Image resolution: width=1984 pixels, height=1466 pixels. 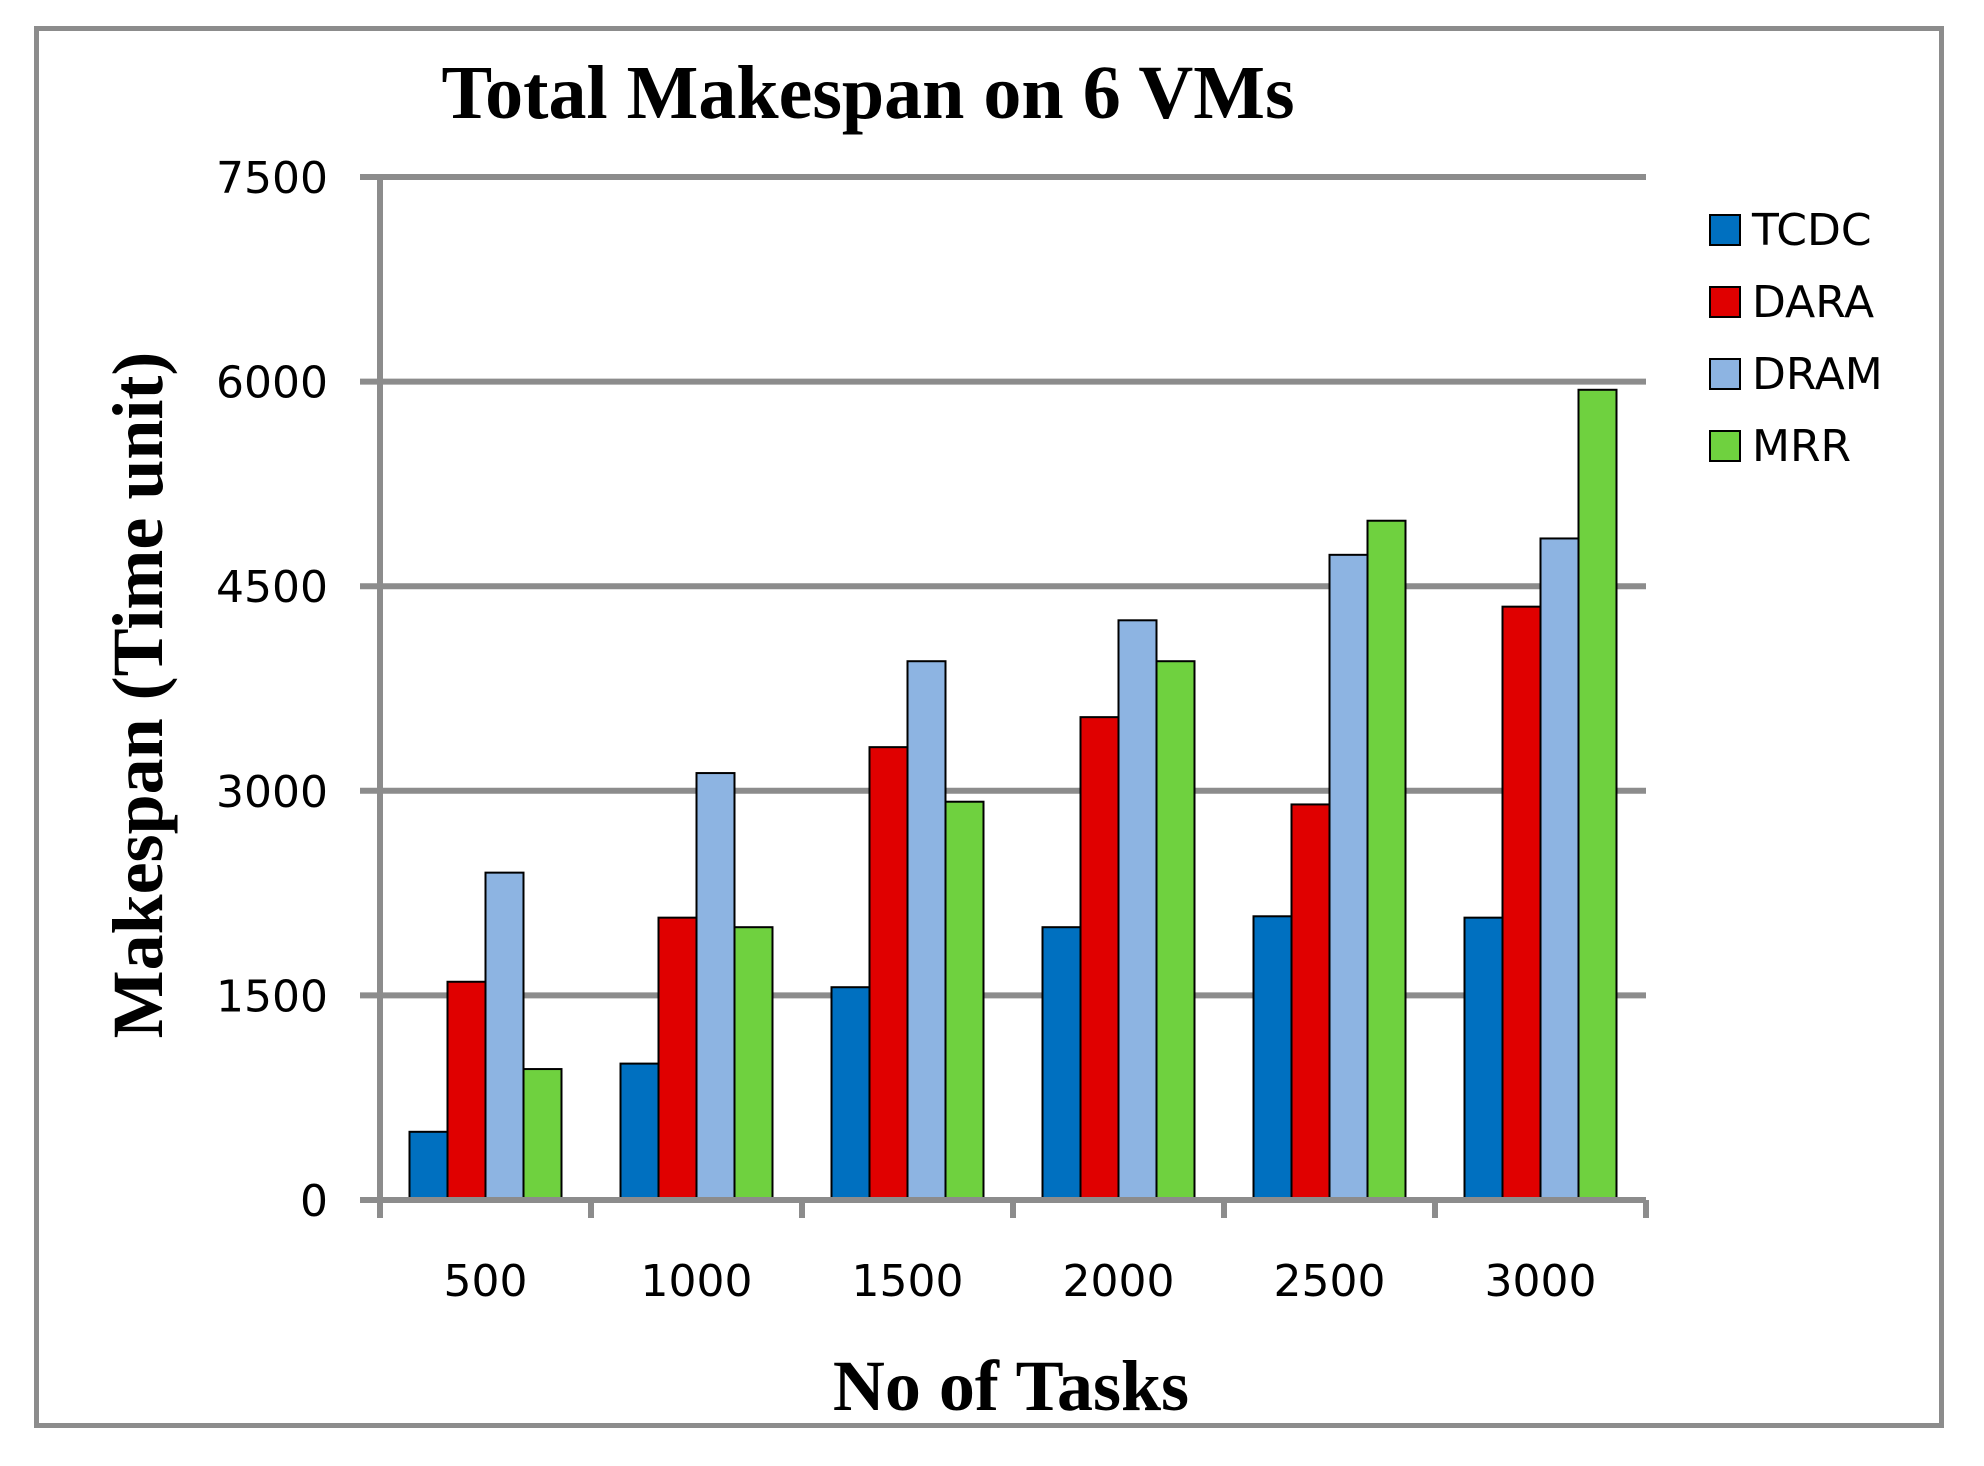 What do you see at coordinates (1330, 1281) in the screenshot?
I see `x-tick-label: 2500` at bounding box center [1330, 1281].